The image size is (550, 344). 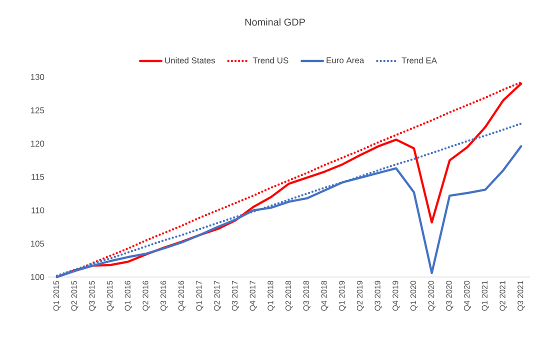 What do you see at coordinates (38, 210) in the screenshot?
I see `y-tick-label: 110` at bounding box center [38, 210].